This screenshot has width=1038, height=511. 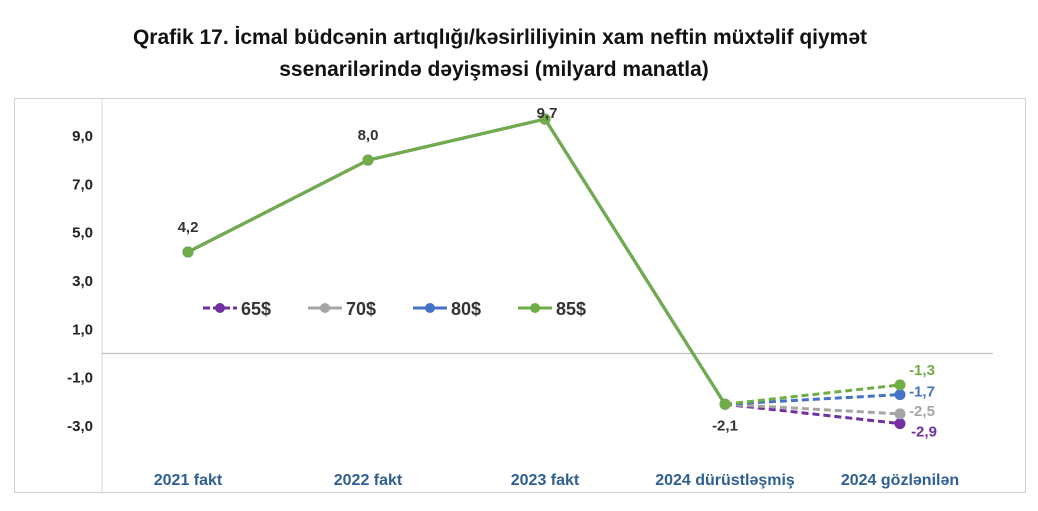 What do you see at coordinates (80, 426) in the screenshot?
I see `y-tick-label: -3,0` at bounding box center [80, 426].